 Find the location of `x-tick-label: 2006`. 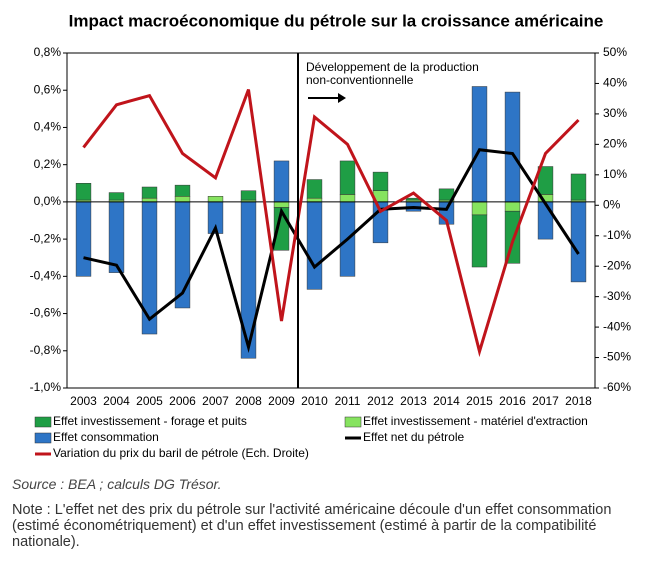

x-tick-label: 2006 is located at coordinates (182, 401).